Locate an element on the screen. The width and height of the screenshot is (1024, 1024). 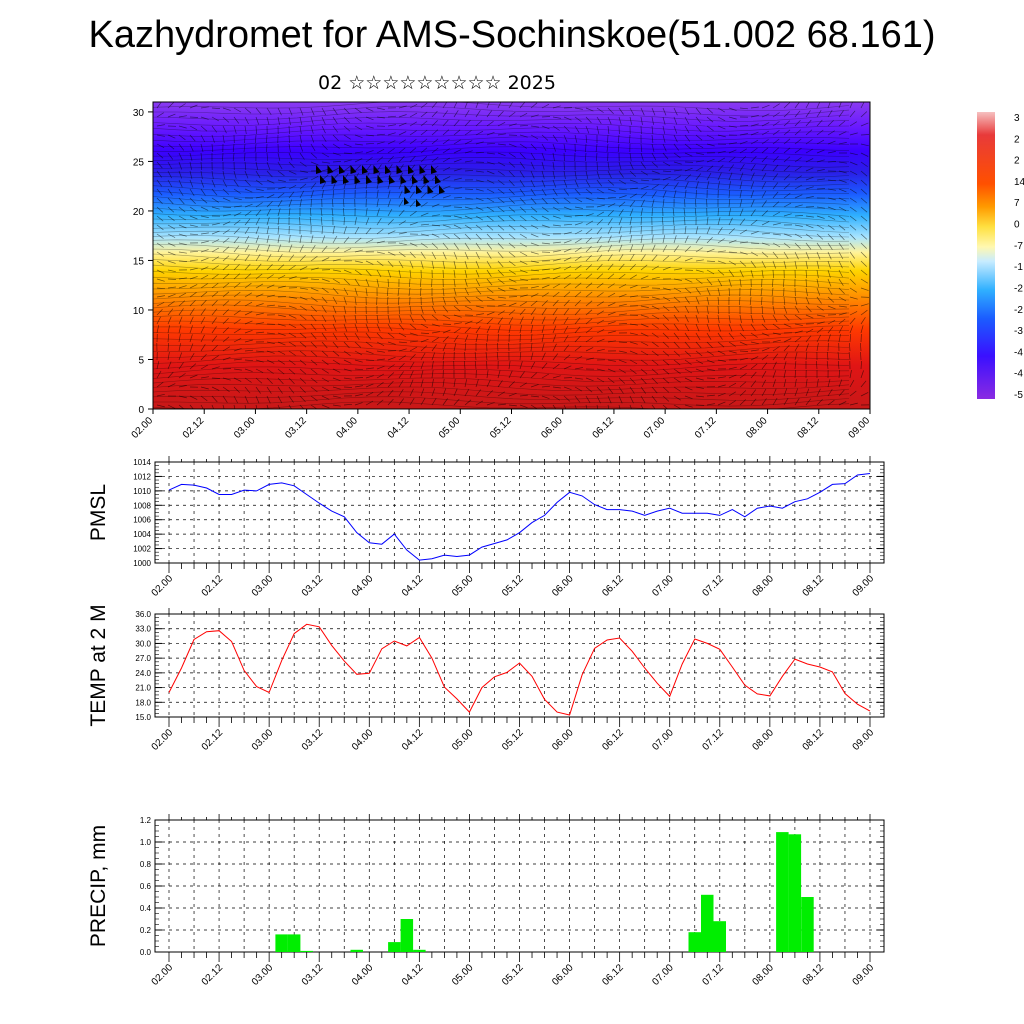
x-tick-label: 04.00 is located at coordinates (363, 740).